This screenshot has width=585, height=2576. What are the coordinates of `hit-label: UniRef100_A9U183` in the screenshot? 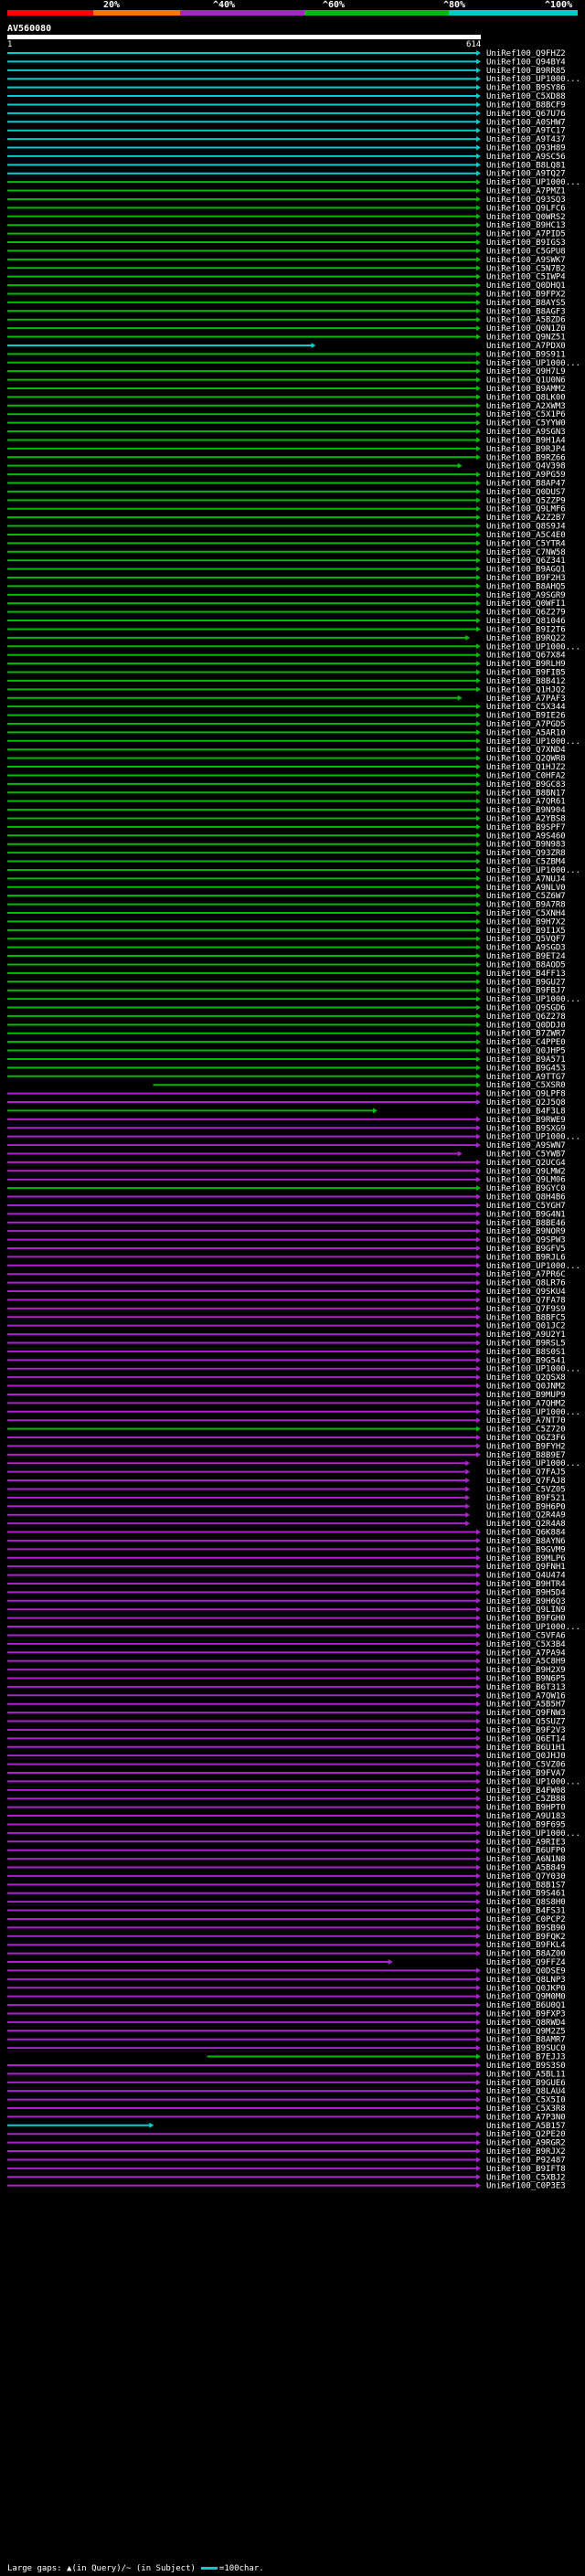 It's located at (526, 1816).